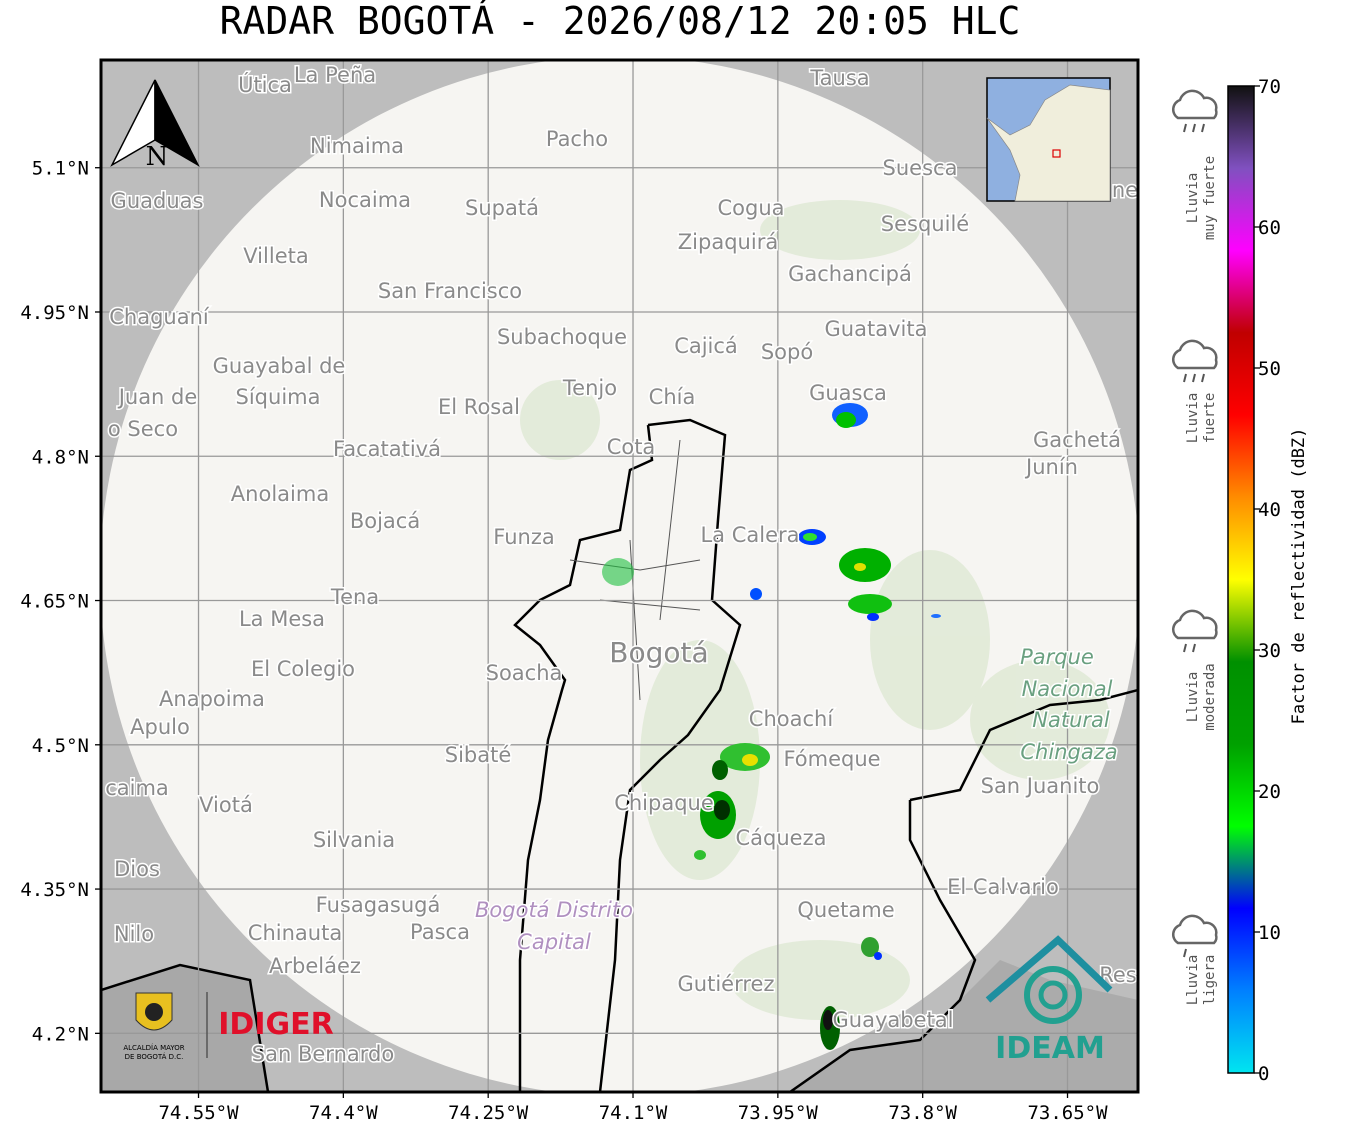 The image size is (1349, 1139). Describe the element at coordinates (440, 932) in the screenshot. I see `place-label: Pasca` at that location.